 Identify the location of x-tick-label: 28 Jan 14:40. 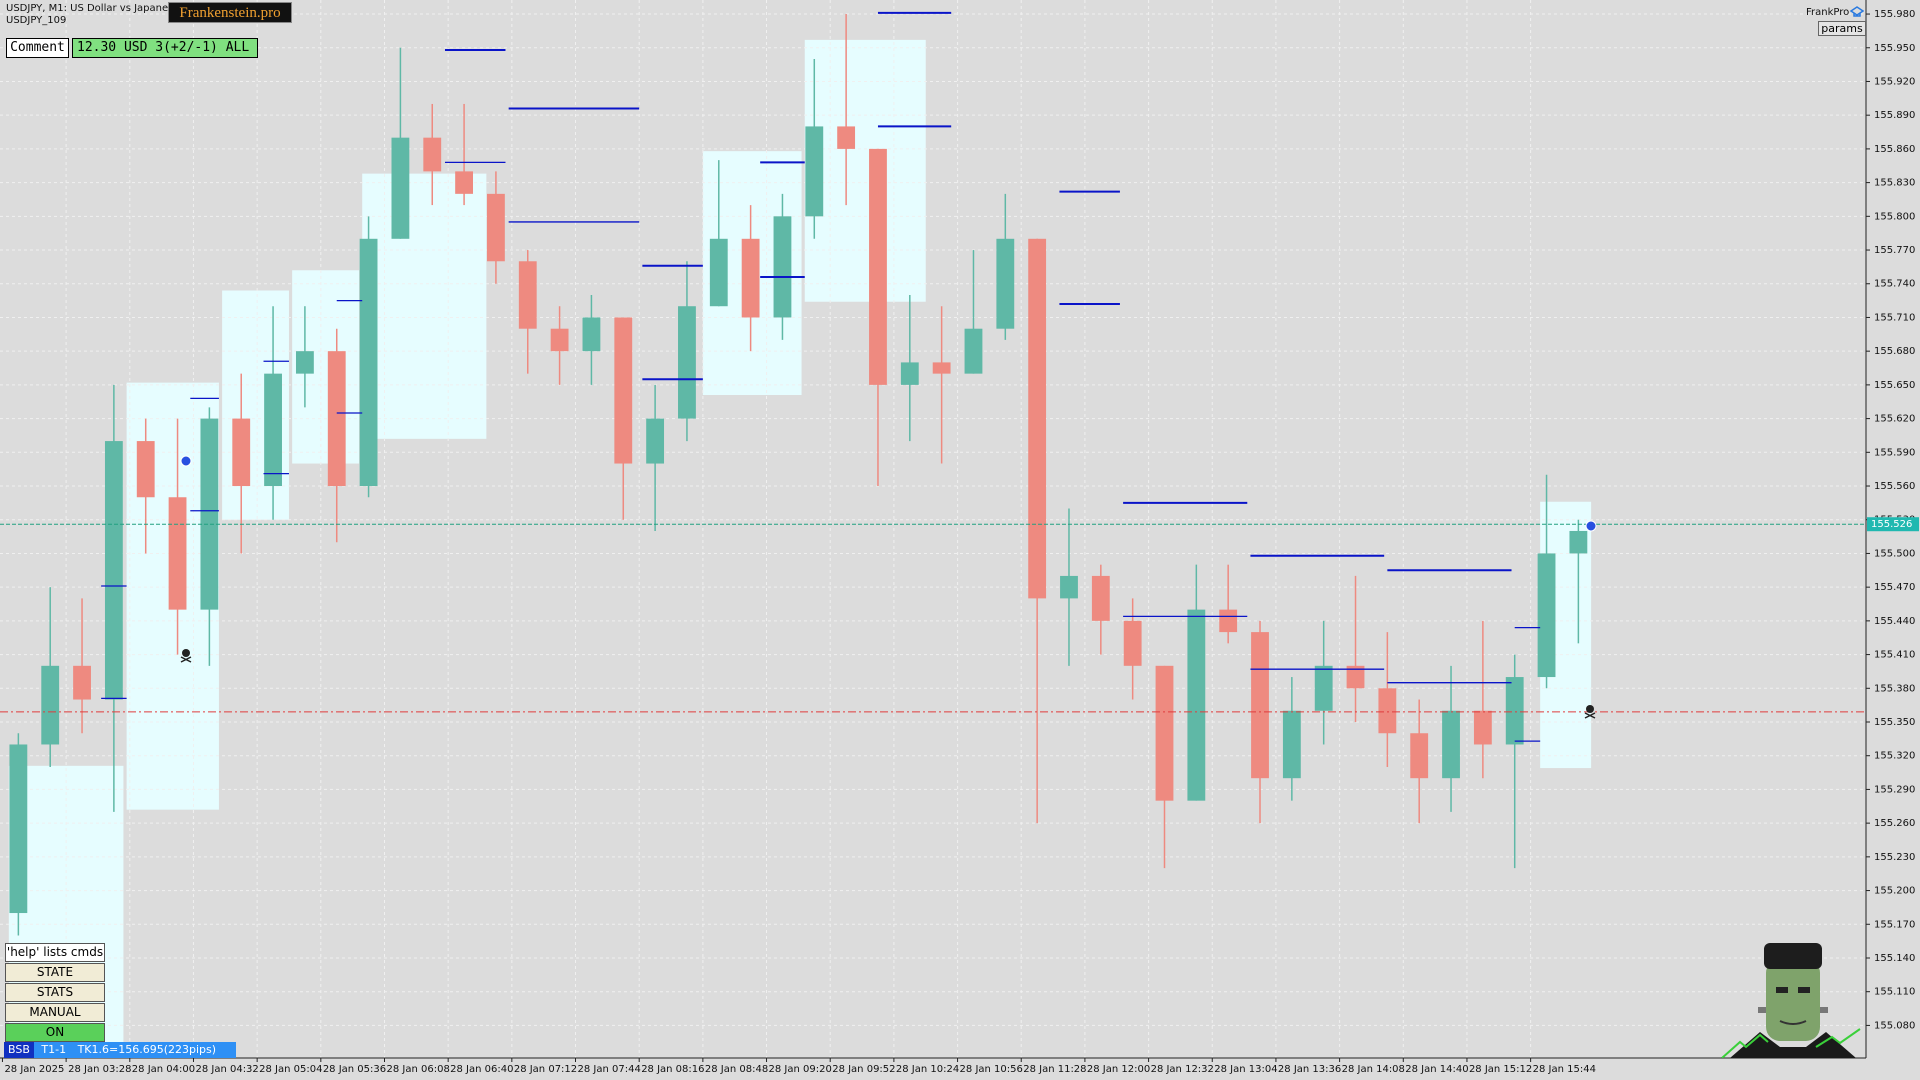
(1436, 1069).